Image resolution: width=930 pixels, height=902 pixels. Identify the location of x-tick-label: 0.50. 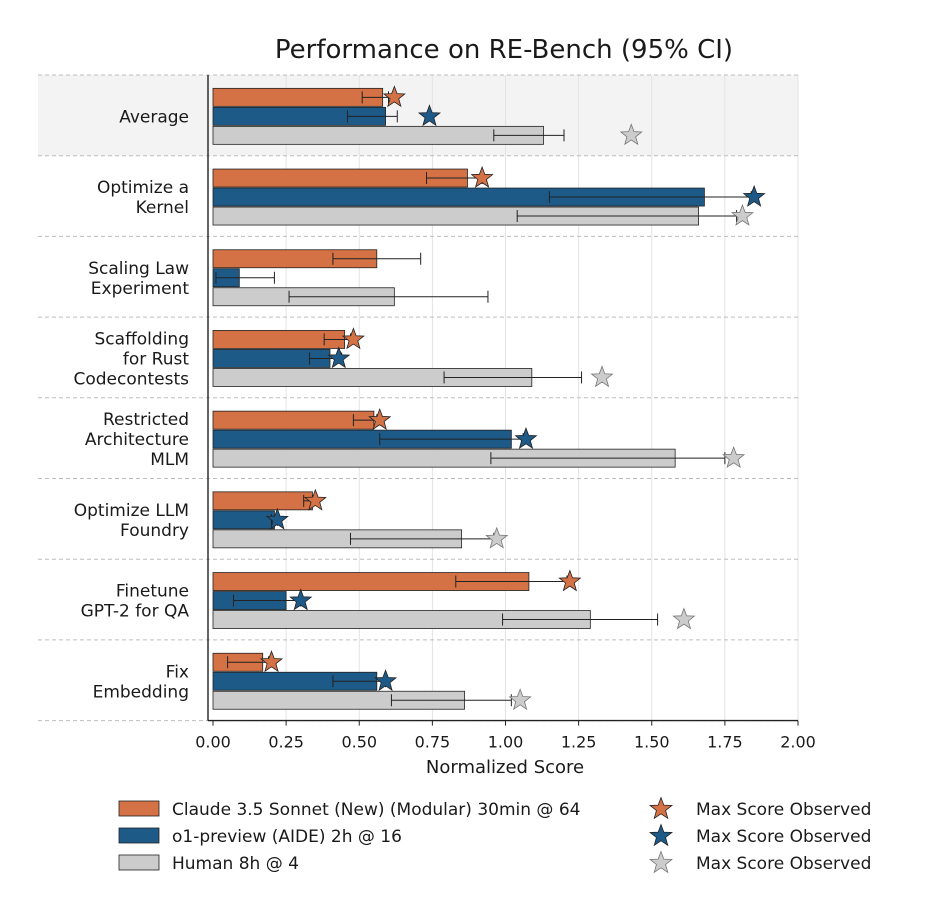
(359, 742).